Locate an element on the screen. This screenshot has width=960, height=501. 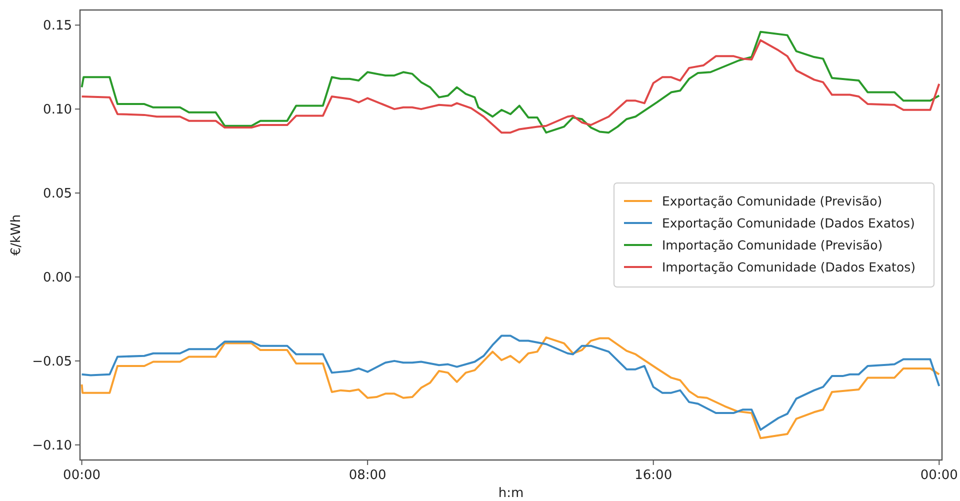
y-tick-label: 0.15 is located at coordinates (57, 26).